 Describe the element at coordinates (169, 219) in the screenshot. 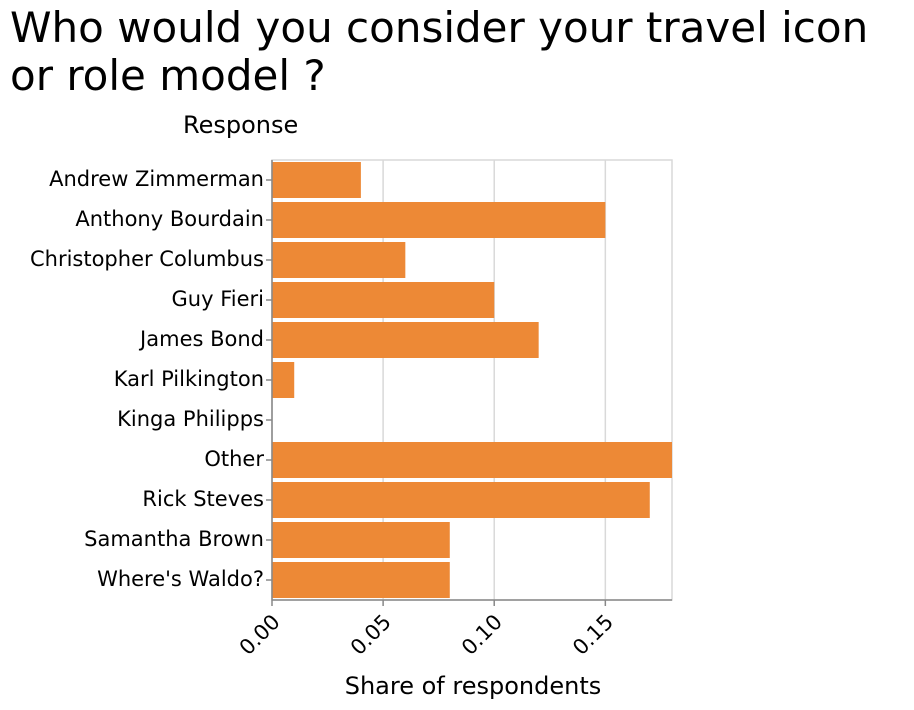

I see `y-tick-label: Anthony Bourdain` at that location.